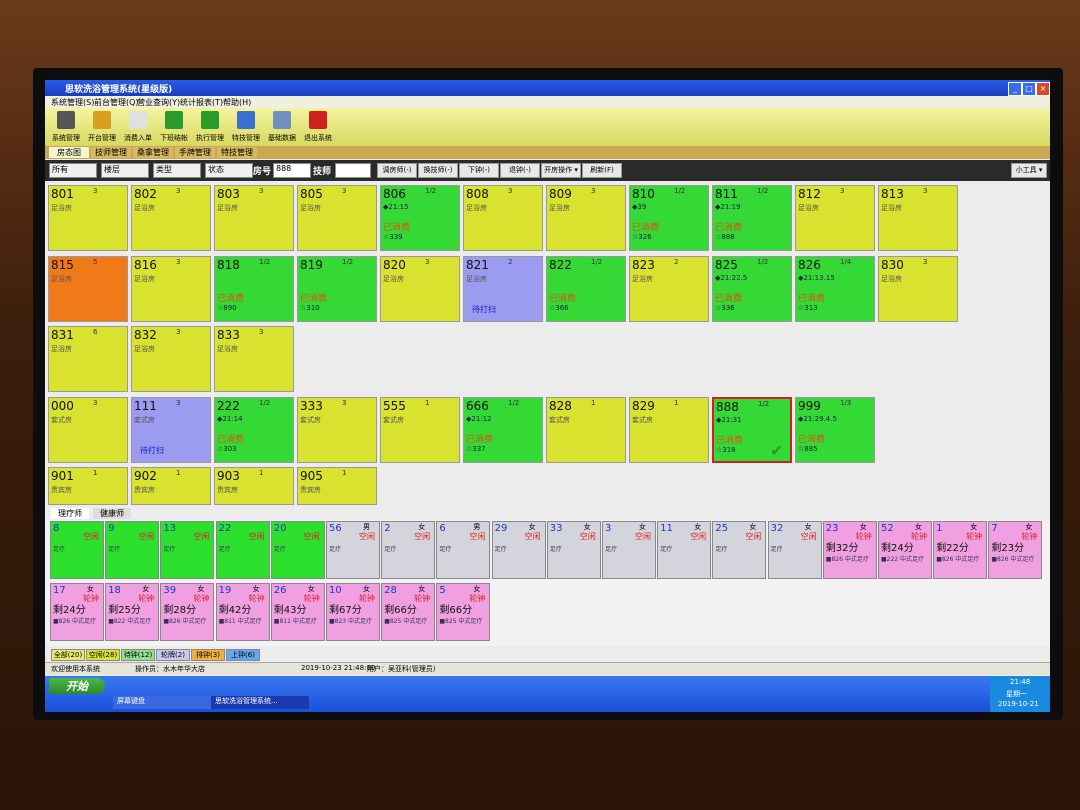 Image resolution: width=1080 pixels, height=810 pixels. Describe the element at coordinates (561, 170) in the screenshot. I see `filter-button: 开房操作 ▾` at that location.